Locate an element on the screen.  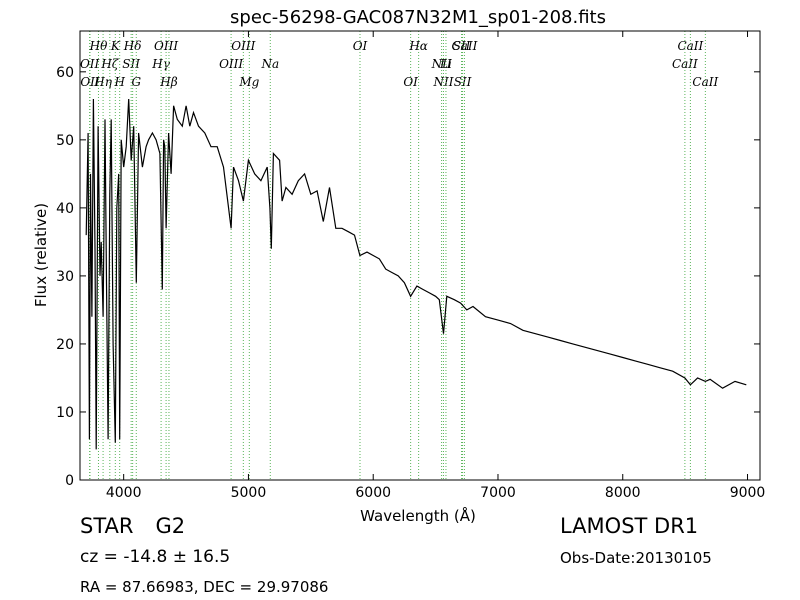
y-axis-label: Flux (relative) is located at coordinates (41, 255).